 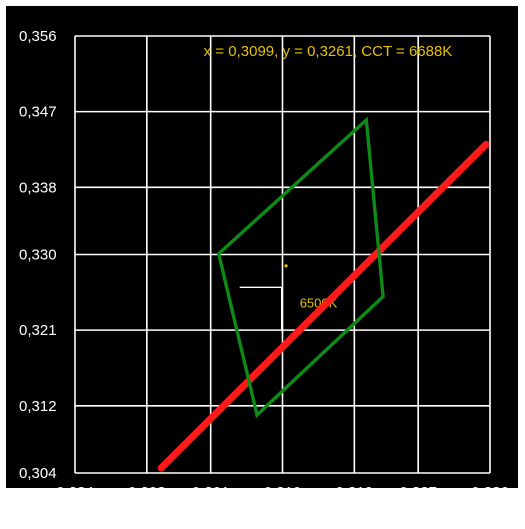 I want to click on x-tick-label: 0,310, so click(x=283, y=492).